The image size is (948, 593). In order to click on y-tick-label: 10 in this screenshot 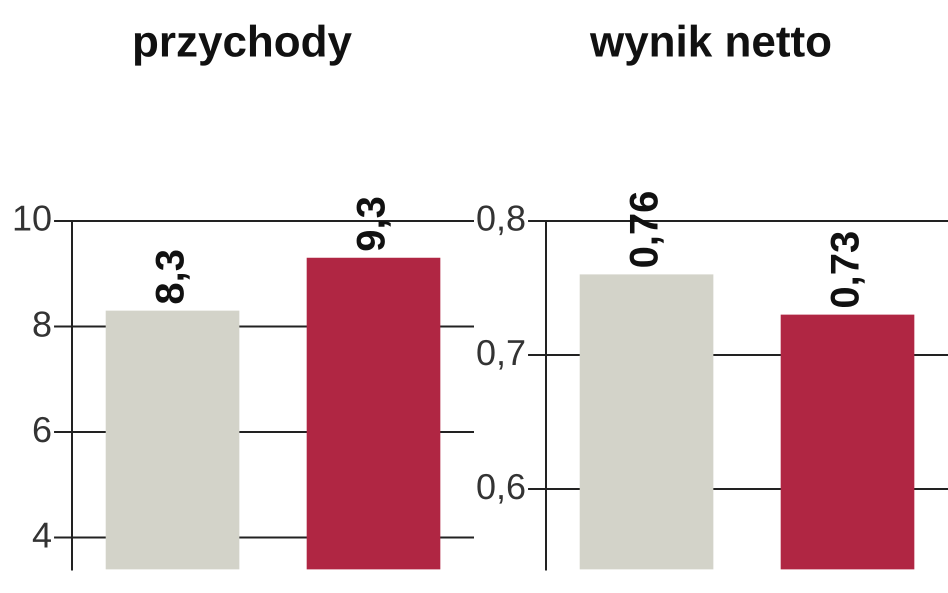, I will do `click(32, 218)`.